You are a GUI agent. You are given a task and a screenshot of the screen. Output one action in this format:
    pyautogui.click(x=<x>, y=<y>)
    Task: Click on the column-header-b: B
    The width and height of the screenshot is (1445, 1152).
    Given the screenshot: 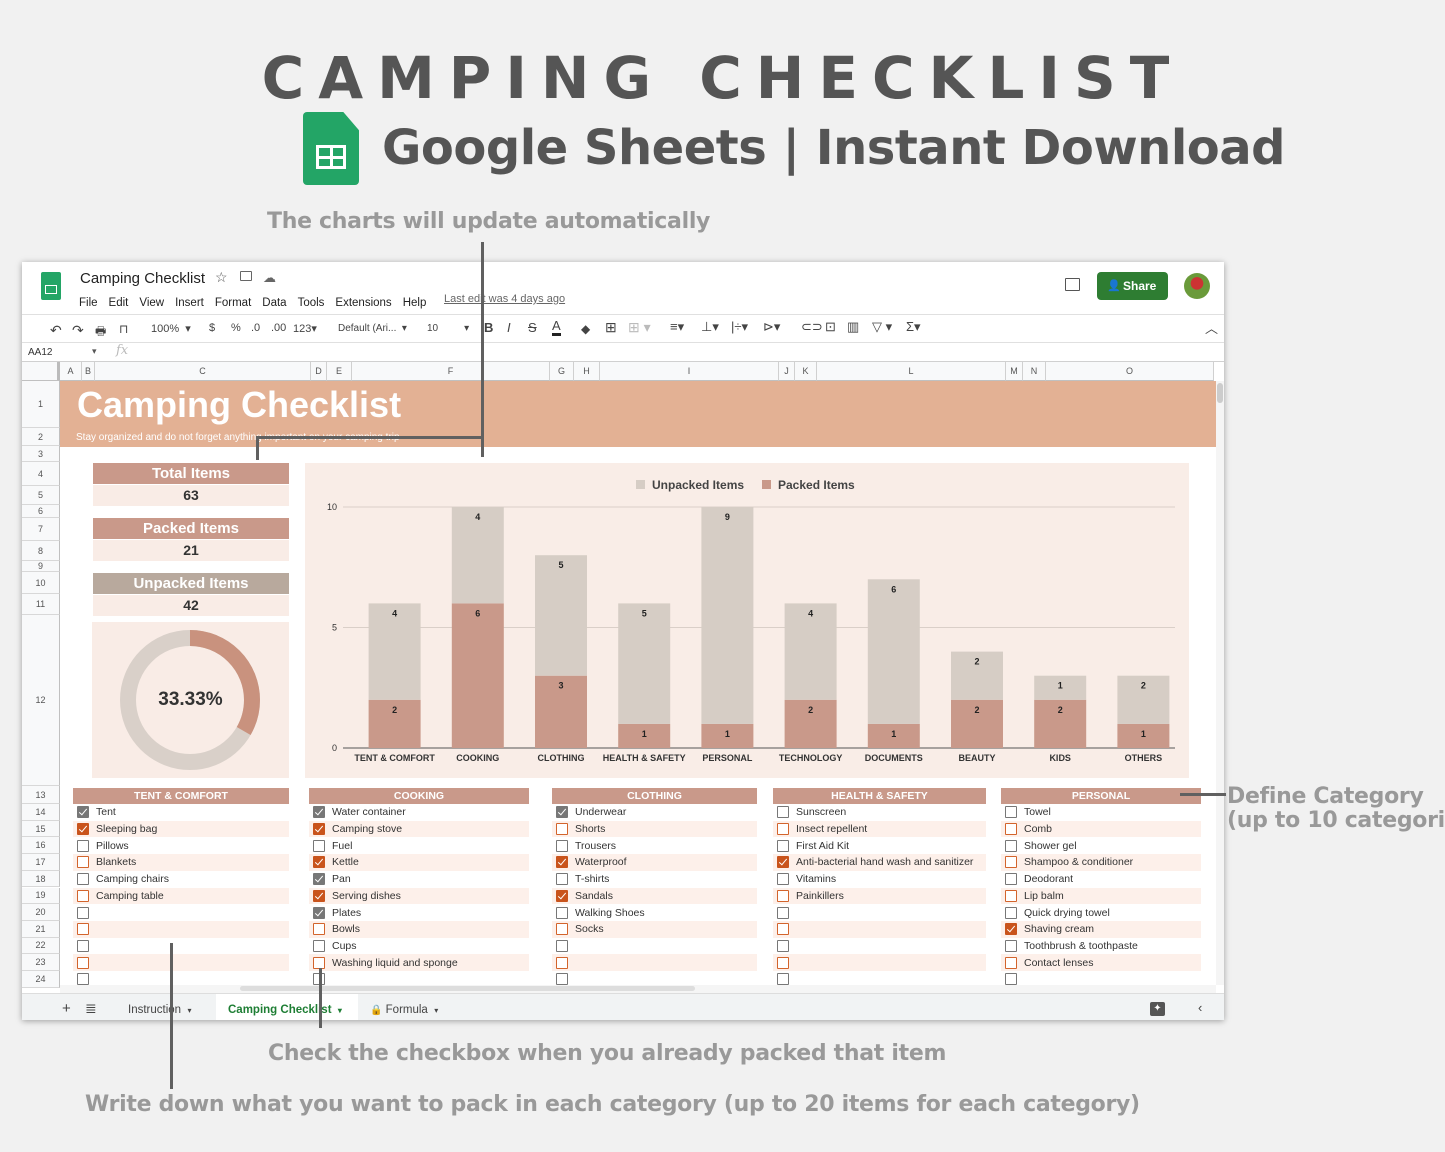 What is the action you would take?
    pyautogui.click(x=88, y=371)
    